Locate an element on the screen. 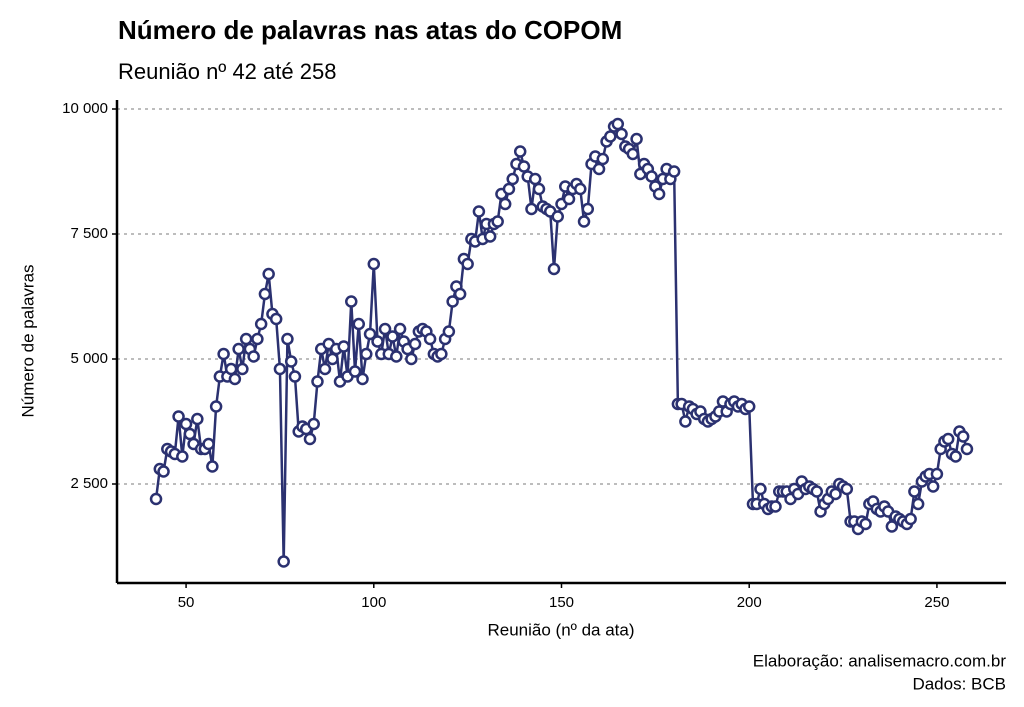 The height and width of the screenshot is (707, 1024). x-tick-label: 50 is located at coordinates (186, 602).